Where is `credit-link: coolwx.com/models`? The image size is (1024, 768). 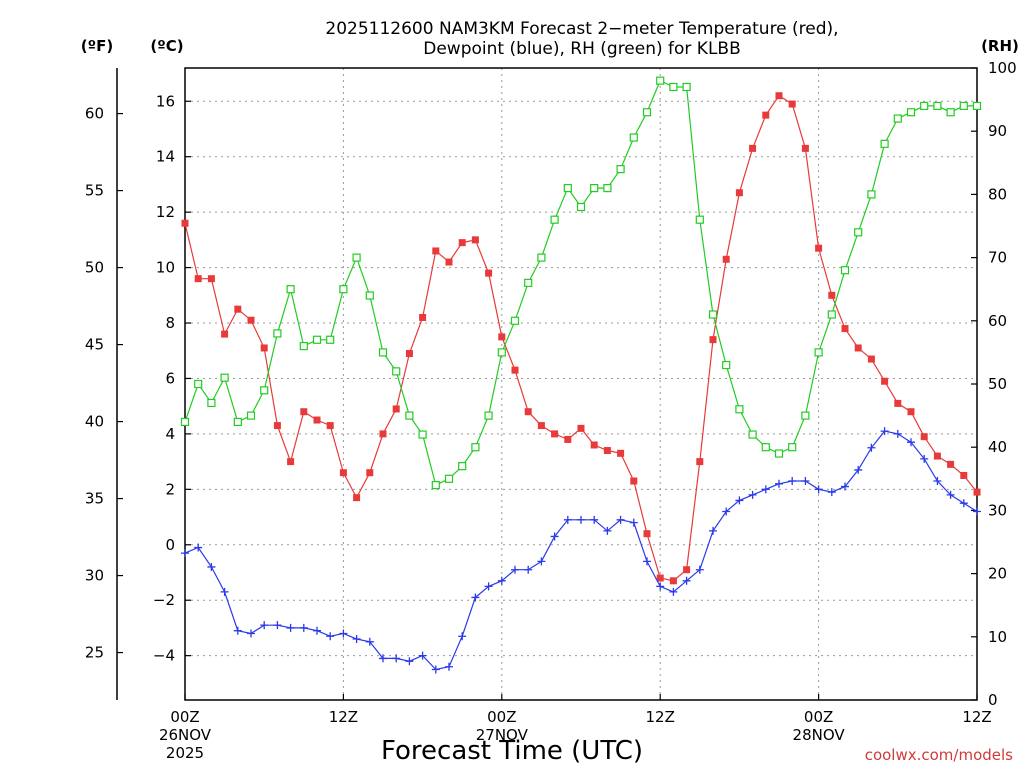
credit-link: coolwx.com/models is located at coordinates (939, 755).